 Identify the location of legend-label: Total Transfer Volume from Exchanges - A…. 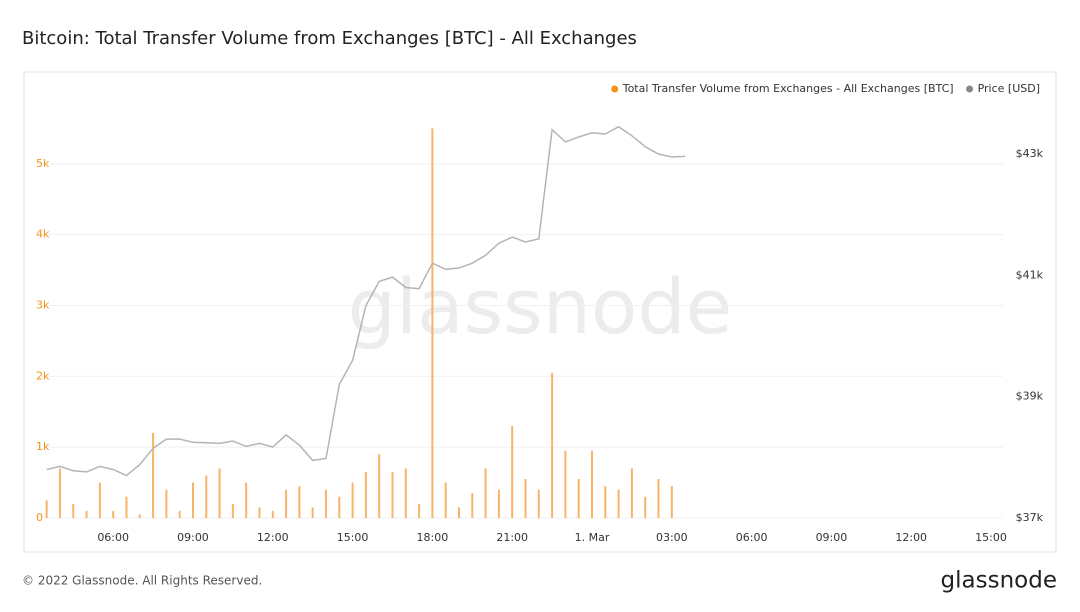
(788, 88).